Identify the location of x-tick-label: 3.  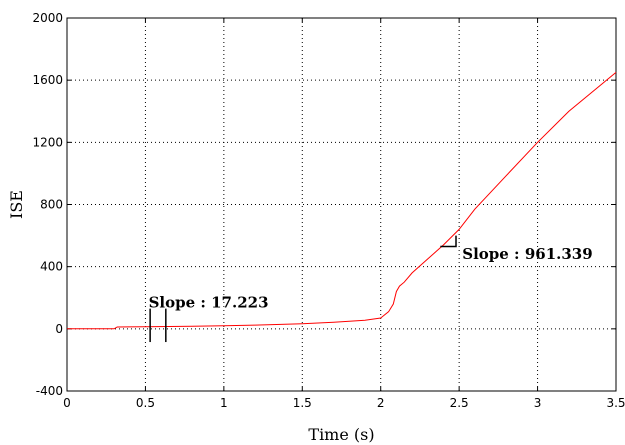
(538, 403).